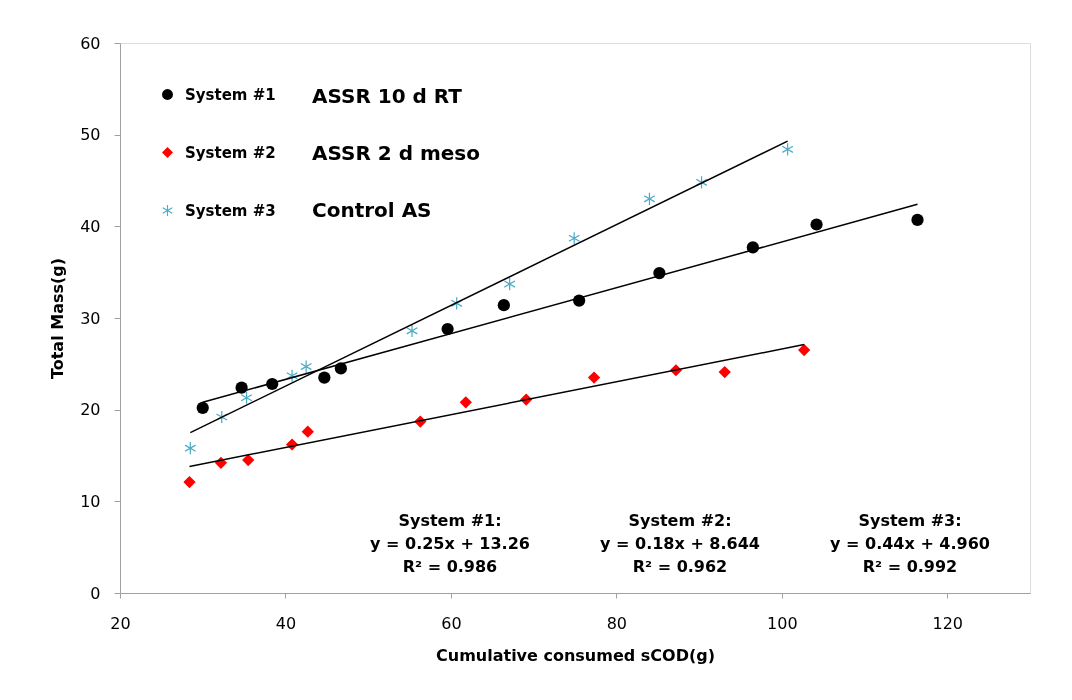  Describe the element at coordinates (286, 623) in the screenshot. I see `x-tick-label: 40` at that location.